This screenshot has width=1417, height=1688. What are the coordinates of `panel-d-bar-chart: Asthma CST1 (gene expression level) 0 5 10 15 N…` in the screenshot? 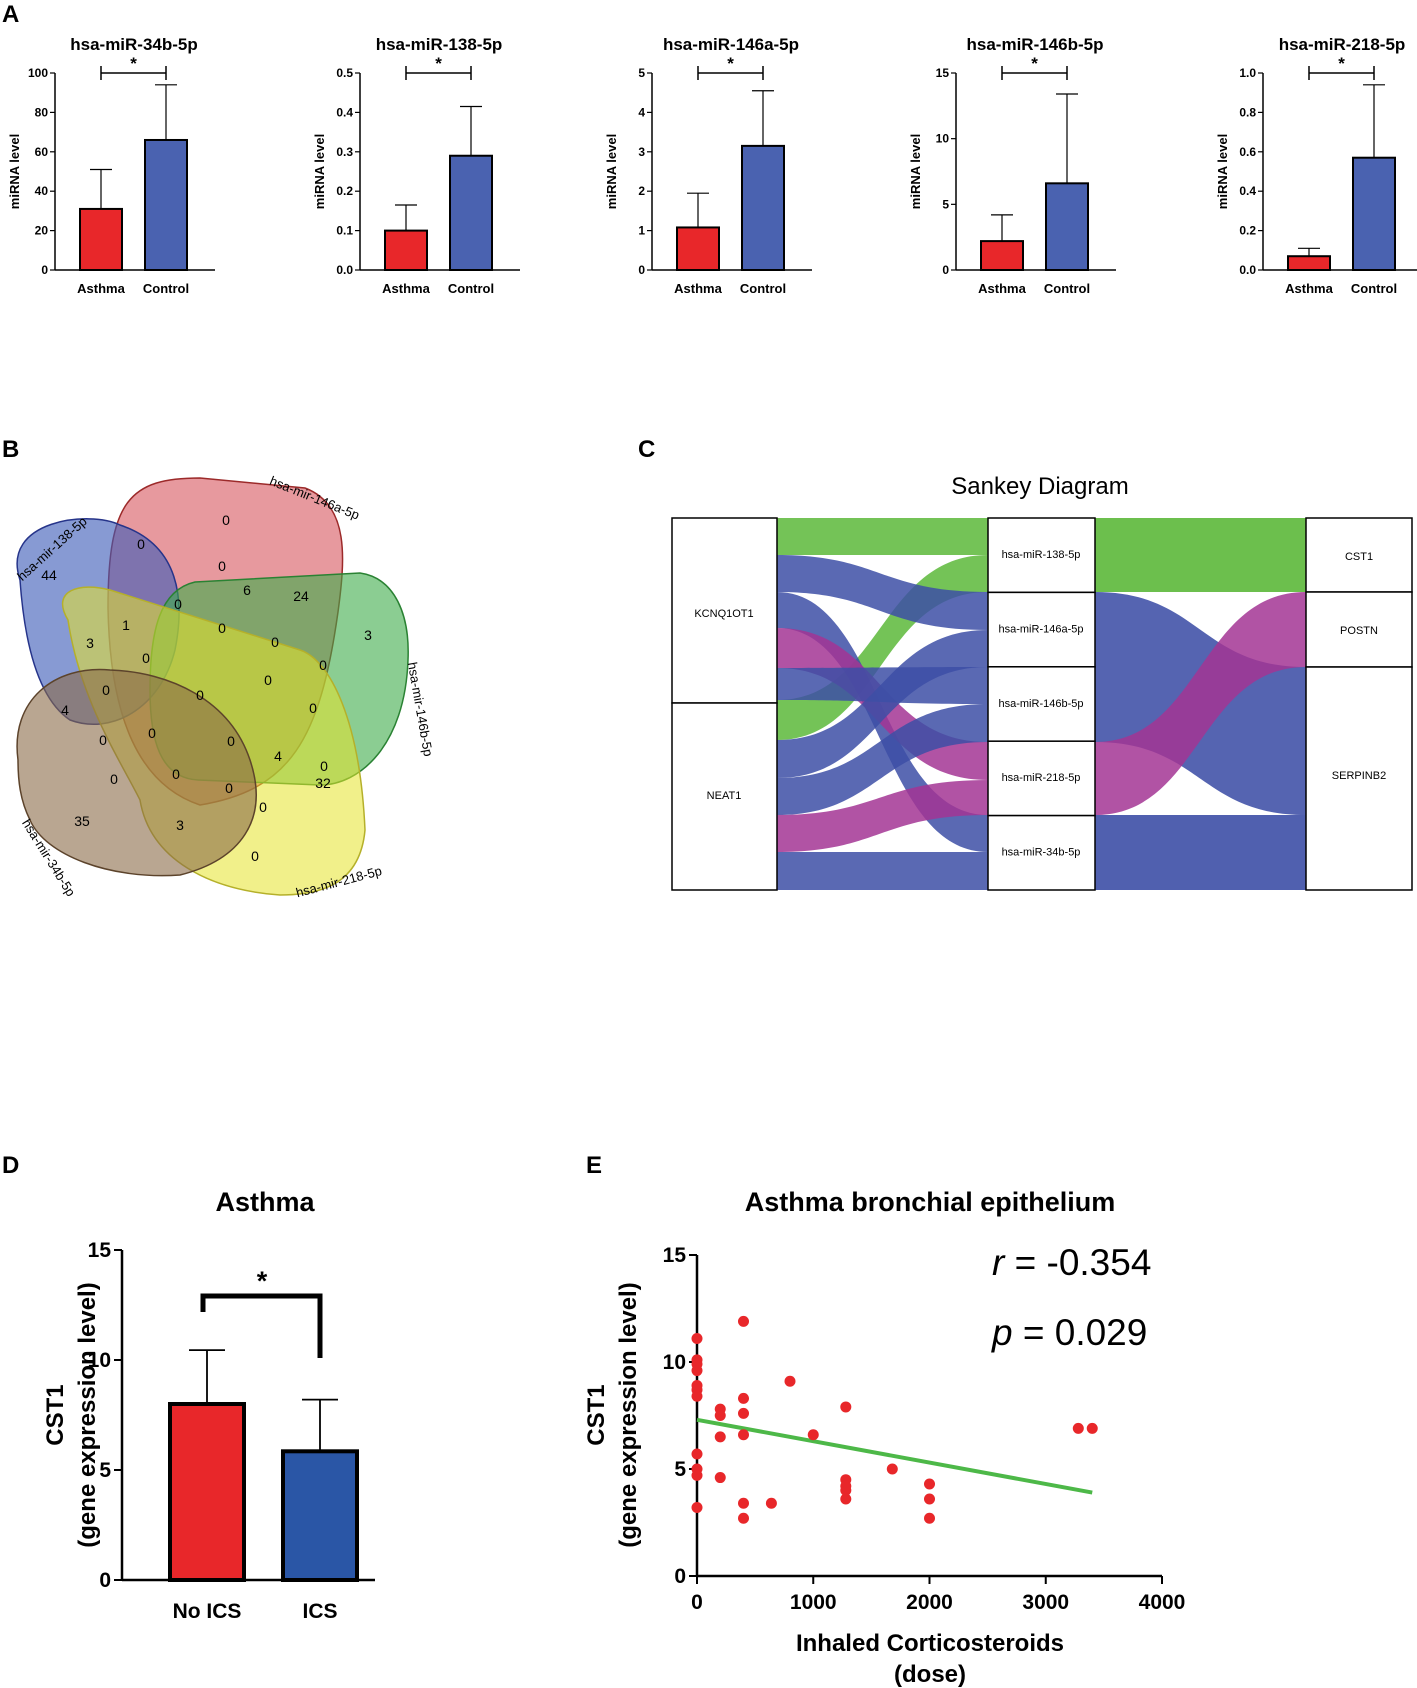 It's located at (208, 1405).